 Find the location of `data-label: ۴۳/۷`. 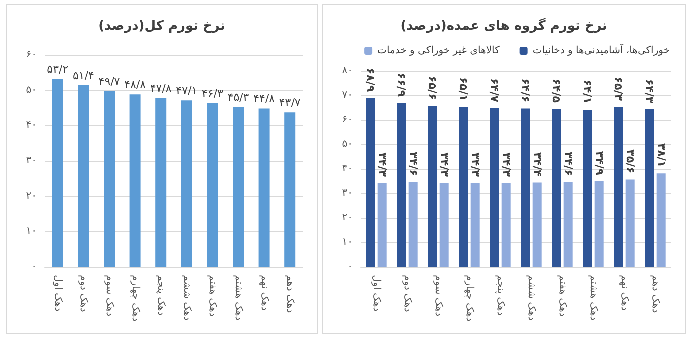

data-label: ۴۳/۷ is located at coordinates (290, 103).